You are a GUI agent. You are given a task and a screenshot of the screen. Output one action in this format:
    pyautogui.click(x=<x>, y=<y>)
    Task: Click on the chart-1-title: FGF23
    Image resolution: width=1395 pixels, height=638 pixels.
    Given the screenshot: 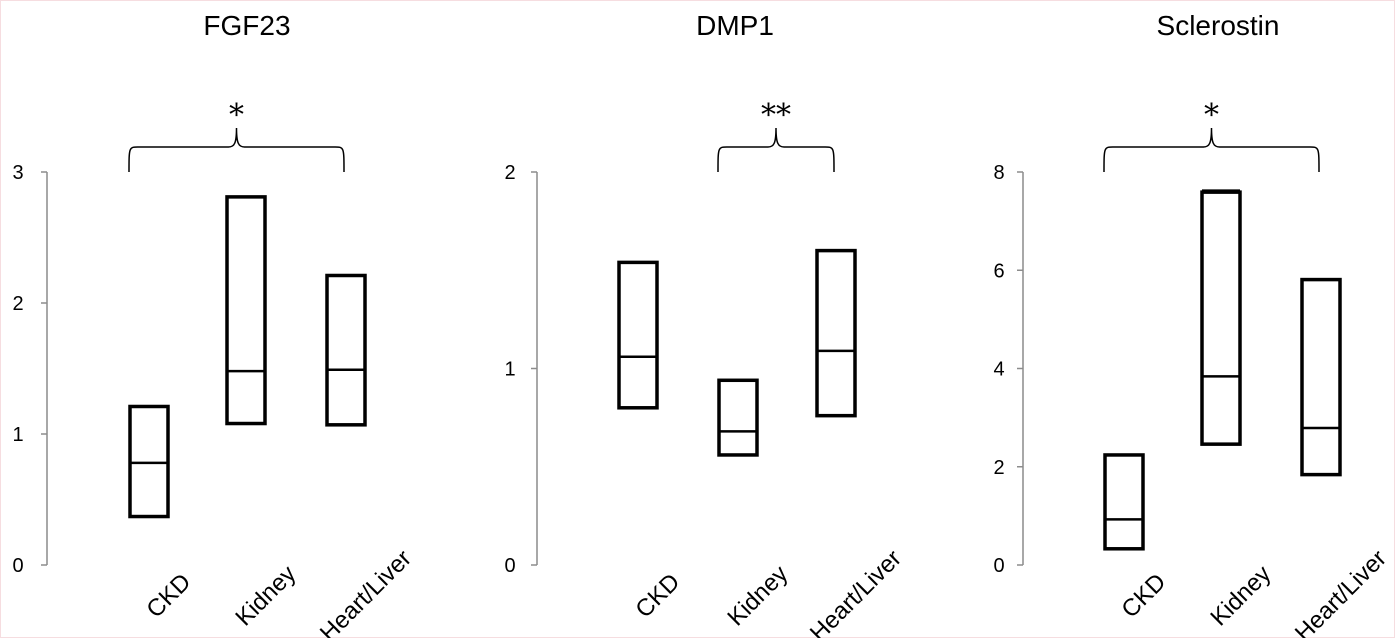 What is the action you would take?
    pyautogui.click(x=246, y=25)
    